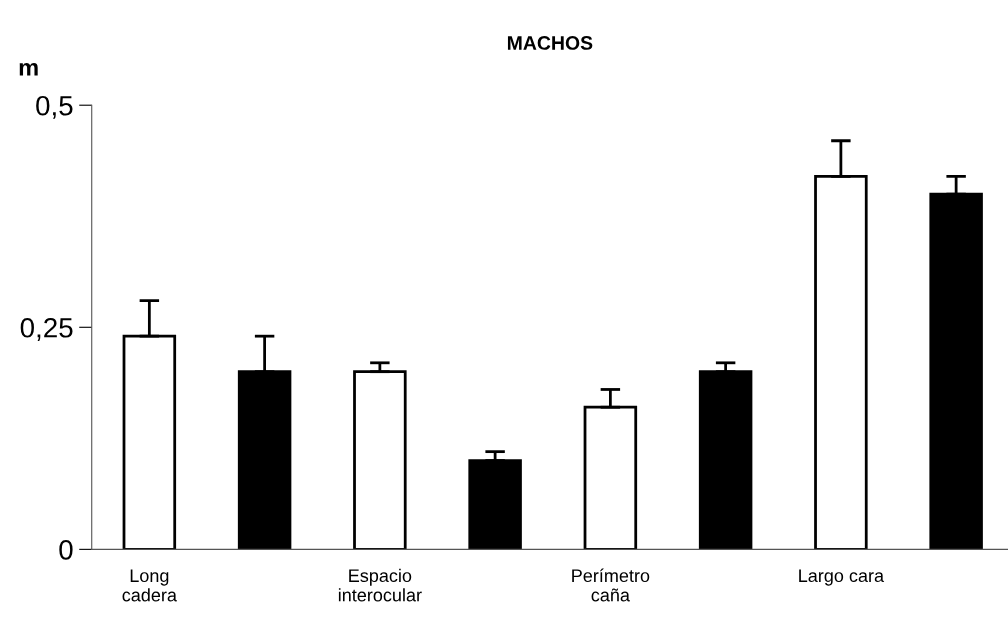 The height and width of the screenshot is (630, 1008). What do you see at coordinates (611, 585) in the screenshot?
I see `x-tick-label: Perímetro caña` at bounding box center [611, 585].